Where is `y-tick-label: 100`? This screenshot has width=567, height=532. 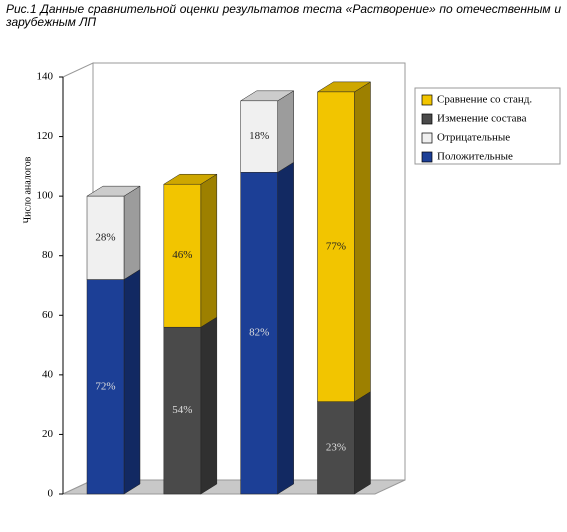 y-tick-label: 100 is located at coordinates (45, 196).